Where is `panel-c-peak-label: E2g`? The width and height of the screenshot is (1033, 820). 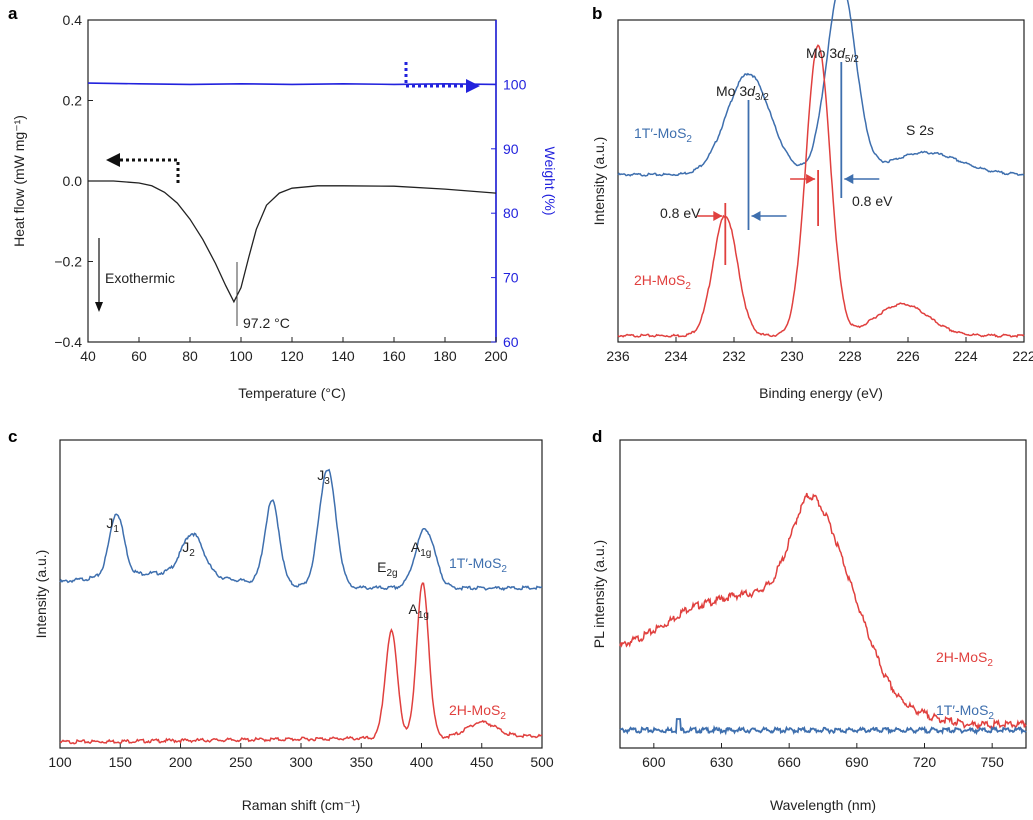
panel-c-peak-label: E2g is located at coordinates (387, 569).